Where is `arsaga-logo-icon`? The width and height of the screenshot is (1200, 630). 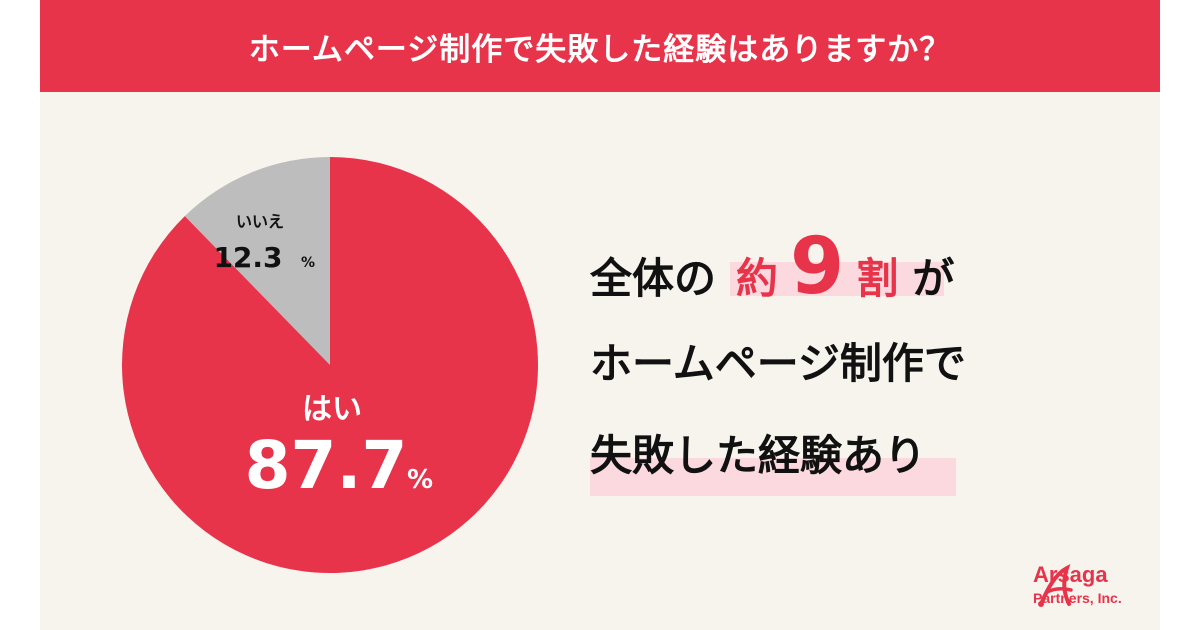
arsaga-logo-icon is located at coordinates (1055, 585).